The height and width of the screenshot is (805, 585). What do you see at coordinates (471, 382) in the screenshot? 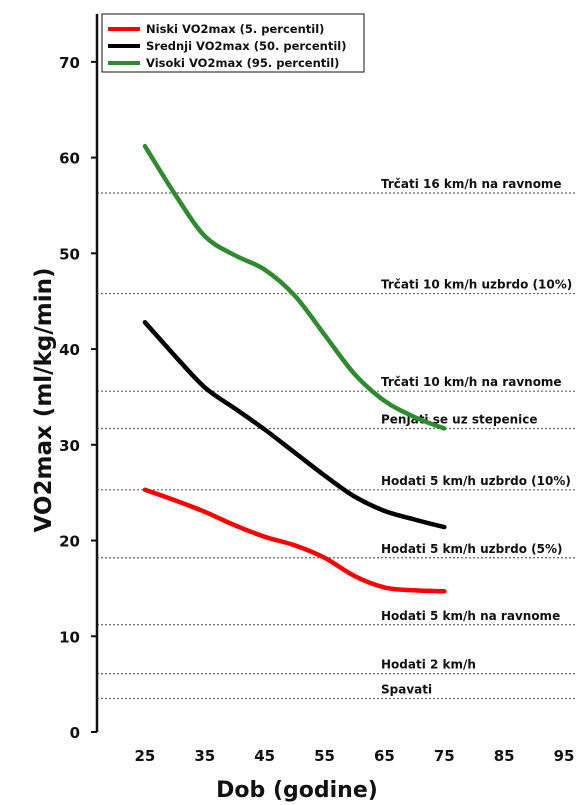
I see `reference-label-tr-ati-10-km-h-na-ravnome: Trčati 10 km/h na ravnome` at bounding box center [471, 382].